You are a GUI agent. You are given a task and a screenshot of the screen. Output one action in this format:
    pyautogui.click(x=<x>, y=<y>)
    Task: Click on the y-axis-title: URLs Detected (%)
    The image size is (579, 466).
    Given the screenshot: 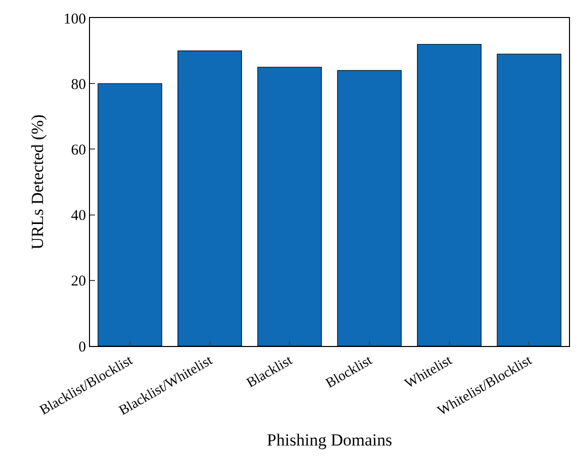 What is the action you would take?
    pyautogui.click(x=38, y=182)
    